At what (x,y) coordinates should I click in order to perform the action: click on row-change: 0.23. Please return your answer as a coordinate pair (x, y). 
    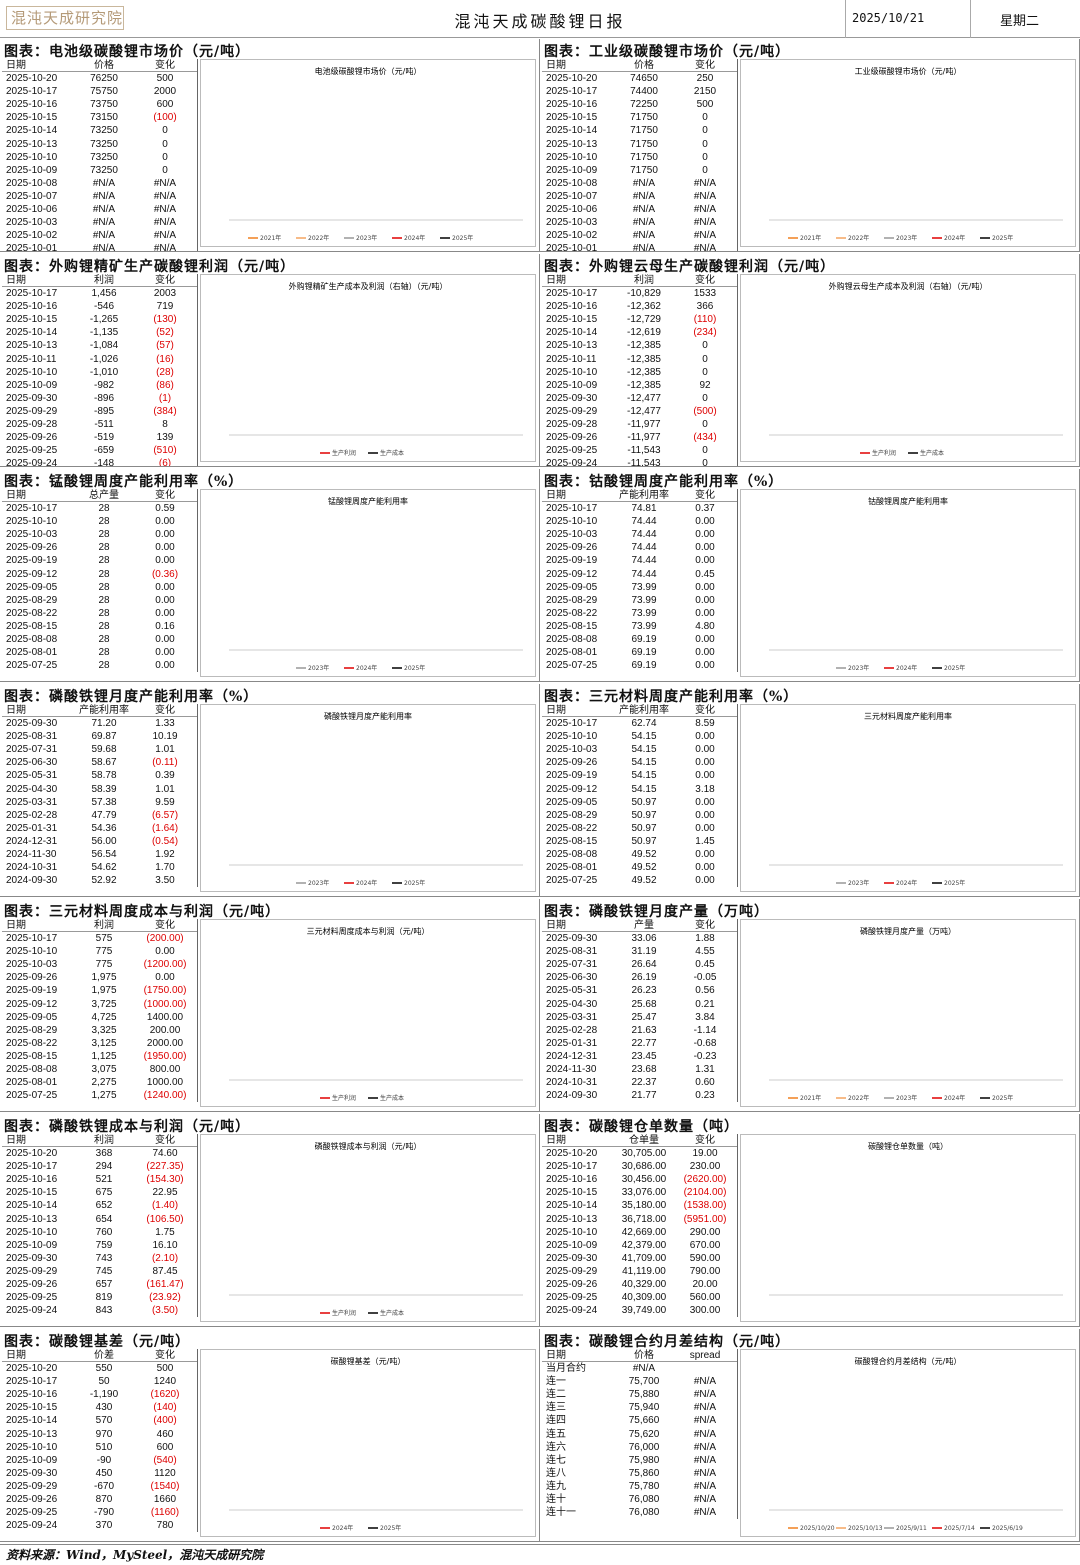
    Looking at the image, I should click on (705, 1096).